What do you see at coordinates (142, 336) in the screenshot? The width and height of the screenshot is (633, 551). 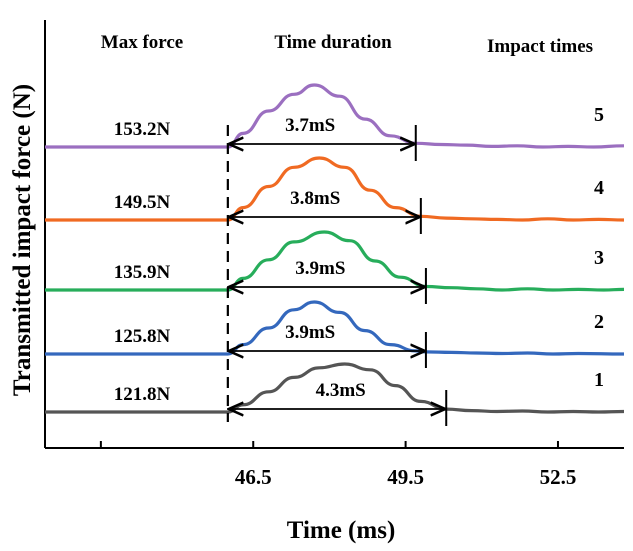 I see `max-force-label: 125.8N` at bounding box center [142, 336].